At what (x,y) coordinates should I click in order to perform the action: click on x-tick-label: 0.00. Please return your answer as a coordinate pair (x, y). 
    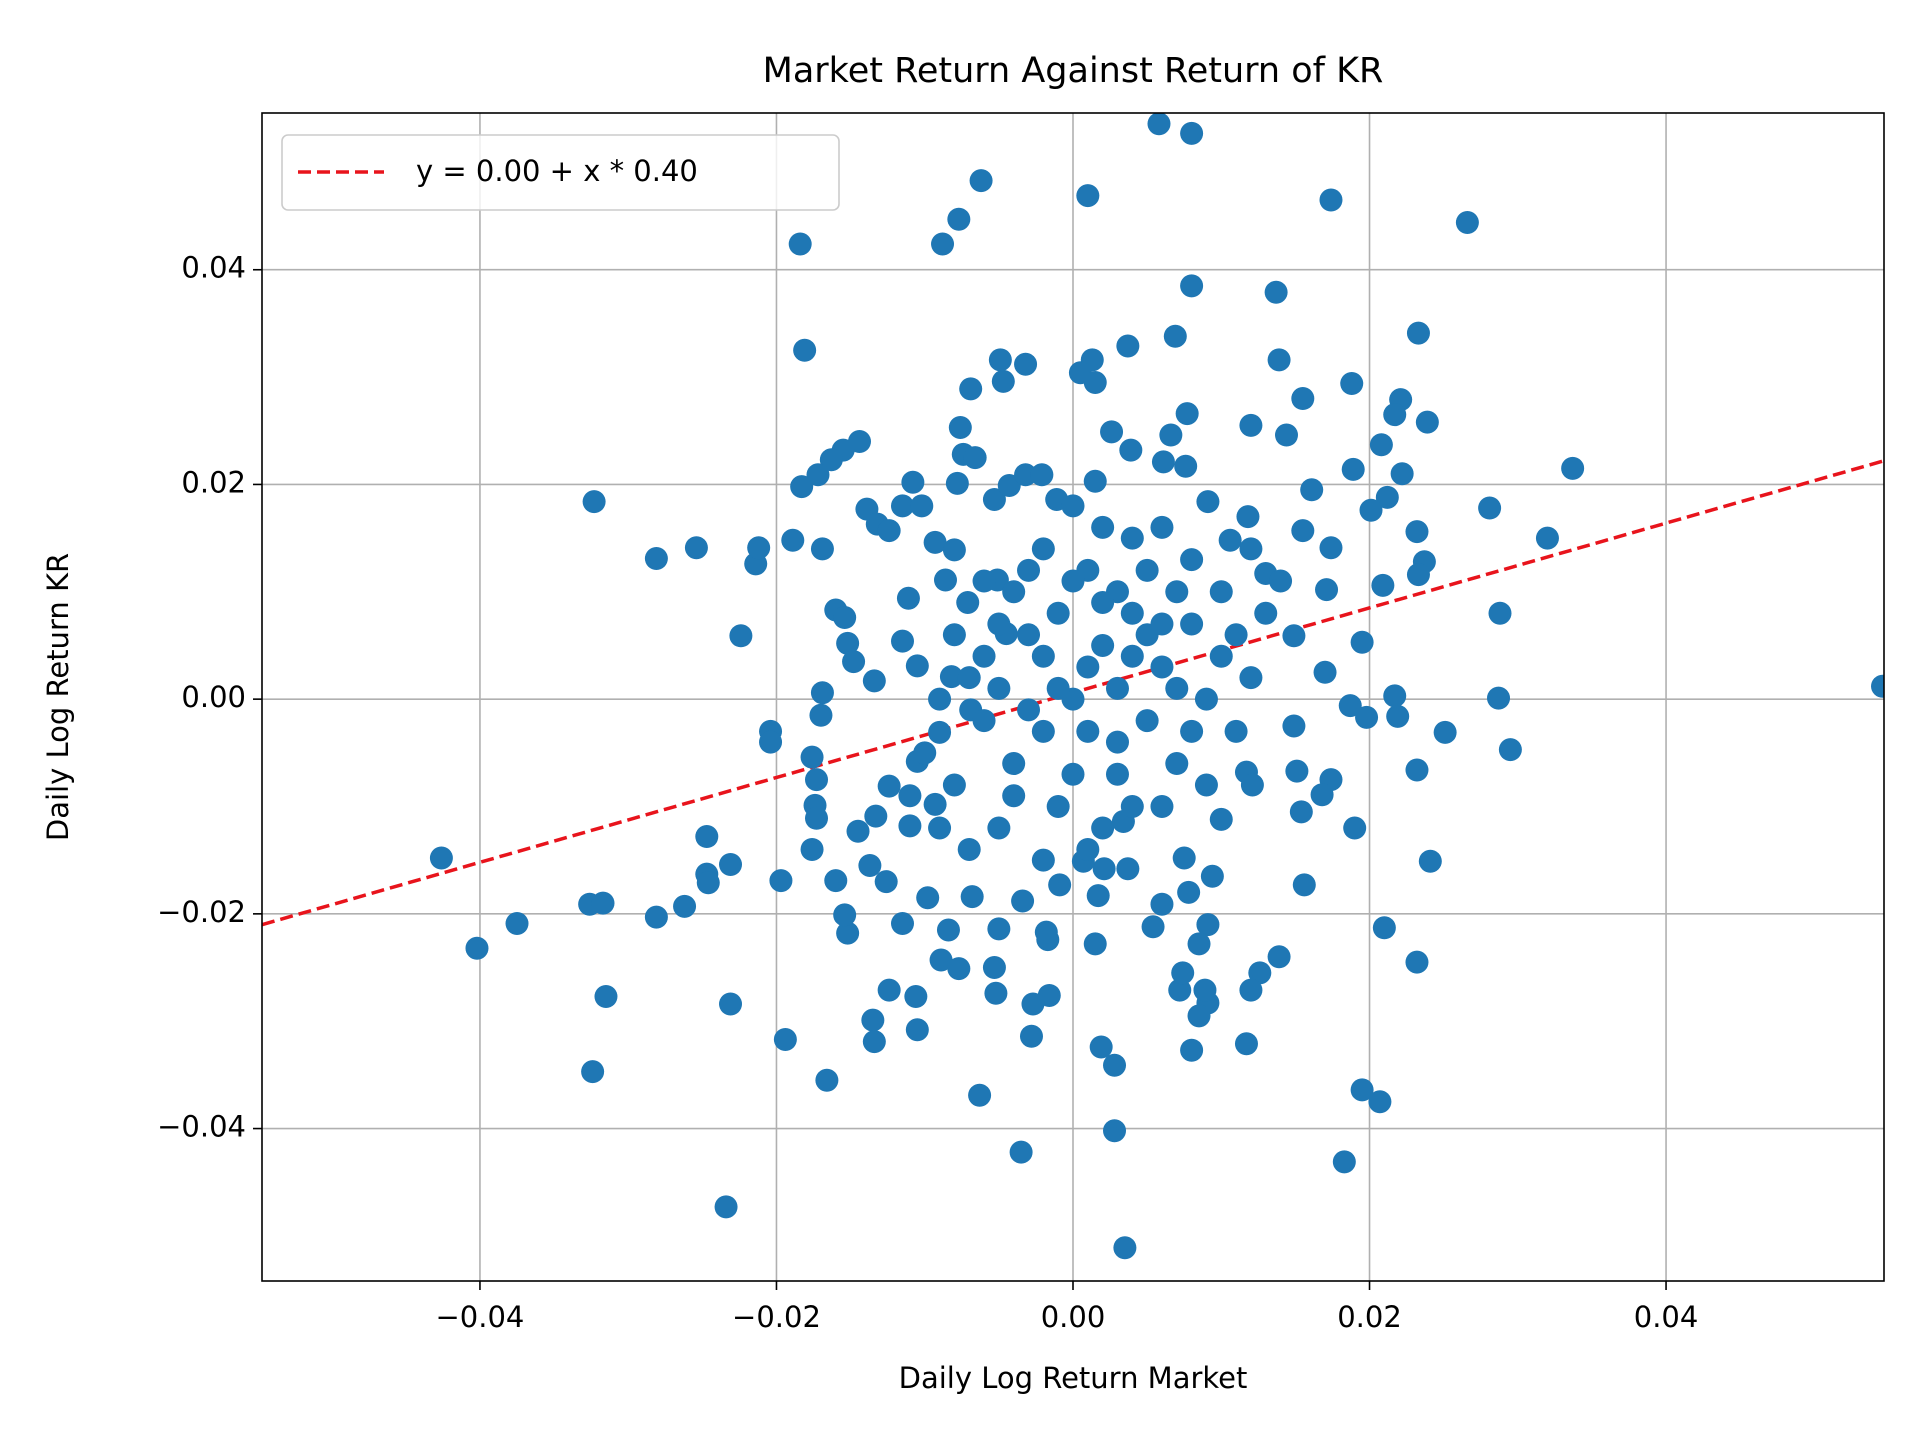
    Looking at the image, I should click on (1073, 1317).